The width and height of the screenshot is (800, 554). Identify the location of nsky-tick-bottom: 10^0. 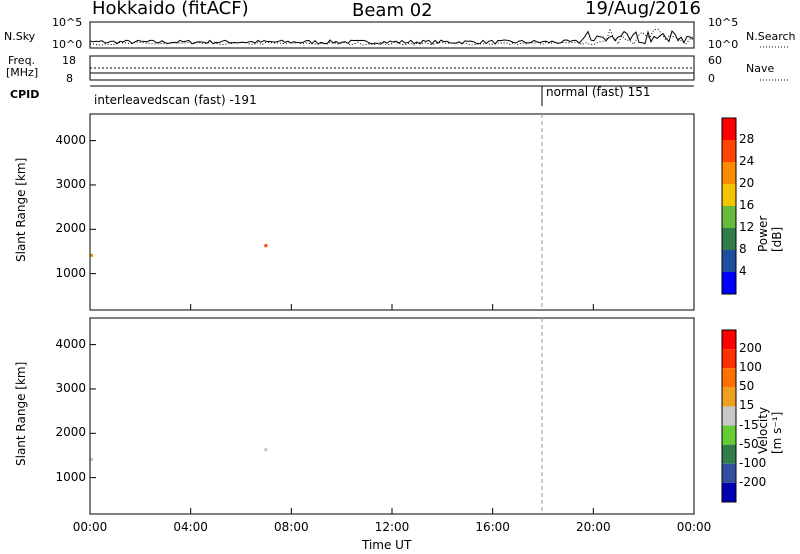
(67, 44).